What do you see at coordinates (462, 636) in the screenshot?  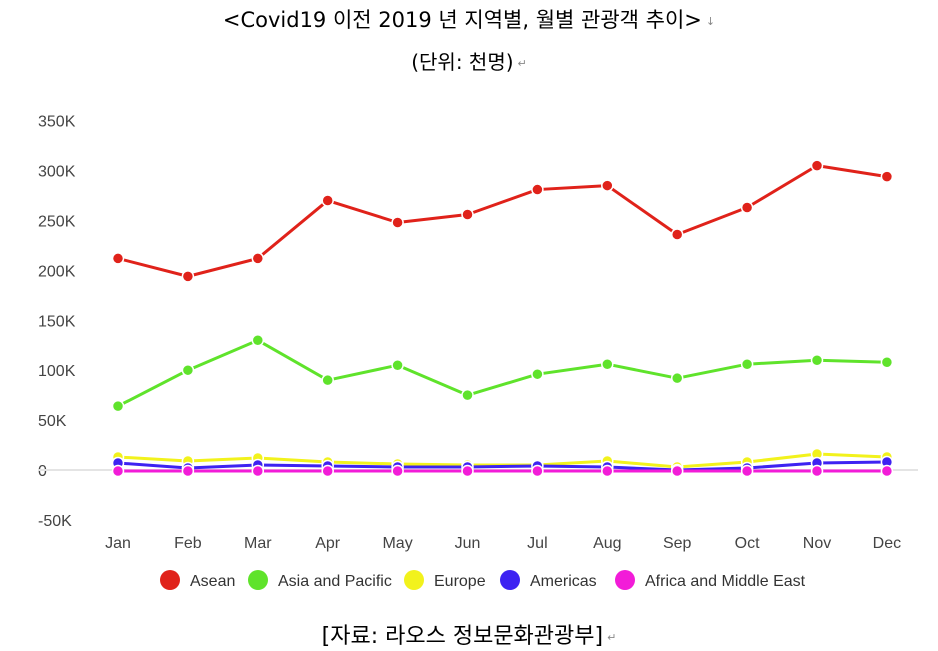 I see `source-text: [자료: 라오스 정보문화관광부]` at bounding box center [462, 636].